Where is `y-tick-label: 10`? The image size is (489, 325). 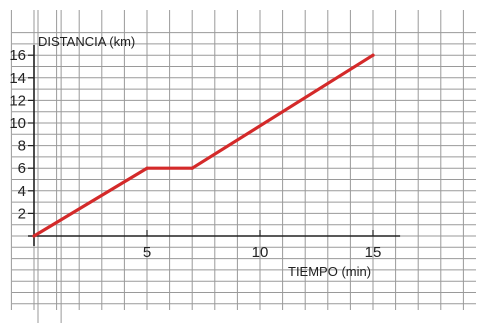 y-tick-label: 10 is located at coordinates (17, 123).